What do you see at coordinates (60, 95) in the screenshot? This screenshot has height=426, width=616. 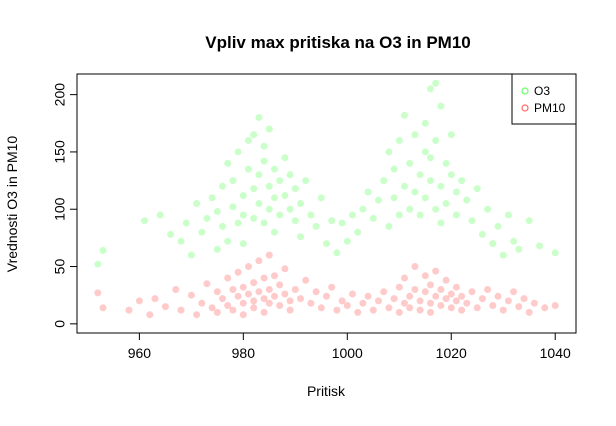 I see `y-tick-label: 200` at bounding box center [60, 95].